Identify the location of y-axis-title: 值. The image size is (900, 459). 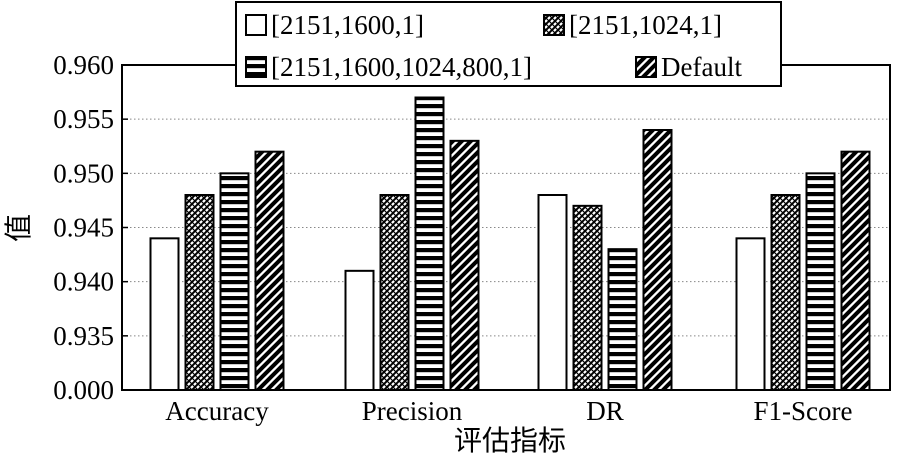
(18, 228).